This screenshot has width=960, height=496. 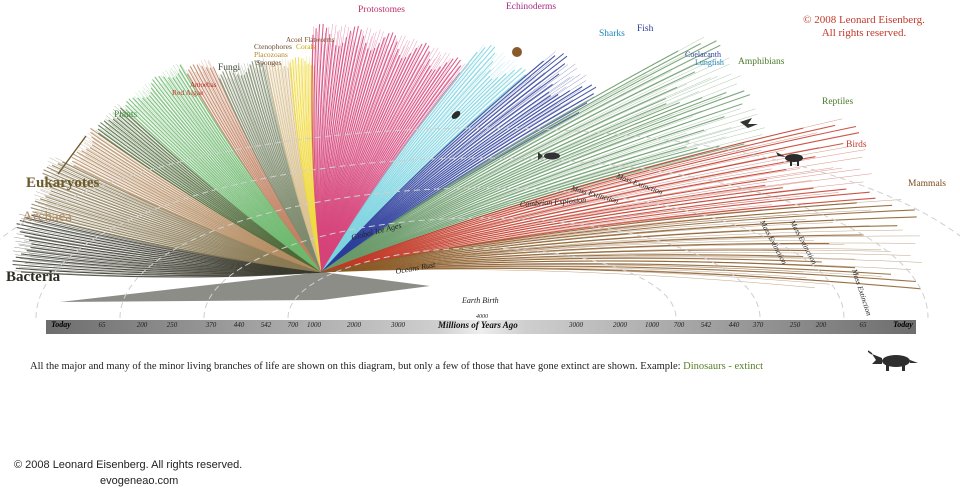 What do you see at coordinates (864, 20) in the screenshot?
I see `copyright-line-1: © 2008 Leonard Eisenberg.` at bounding box center [864, 20].